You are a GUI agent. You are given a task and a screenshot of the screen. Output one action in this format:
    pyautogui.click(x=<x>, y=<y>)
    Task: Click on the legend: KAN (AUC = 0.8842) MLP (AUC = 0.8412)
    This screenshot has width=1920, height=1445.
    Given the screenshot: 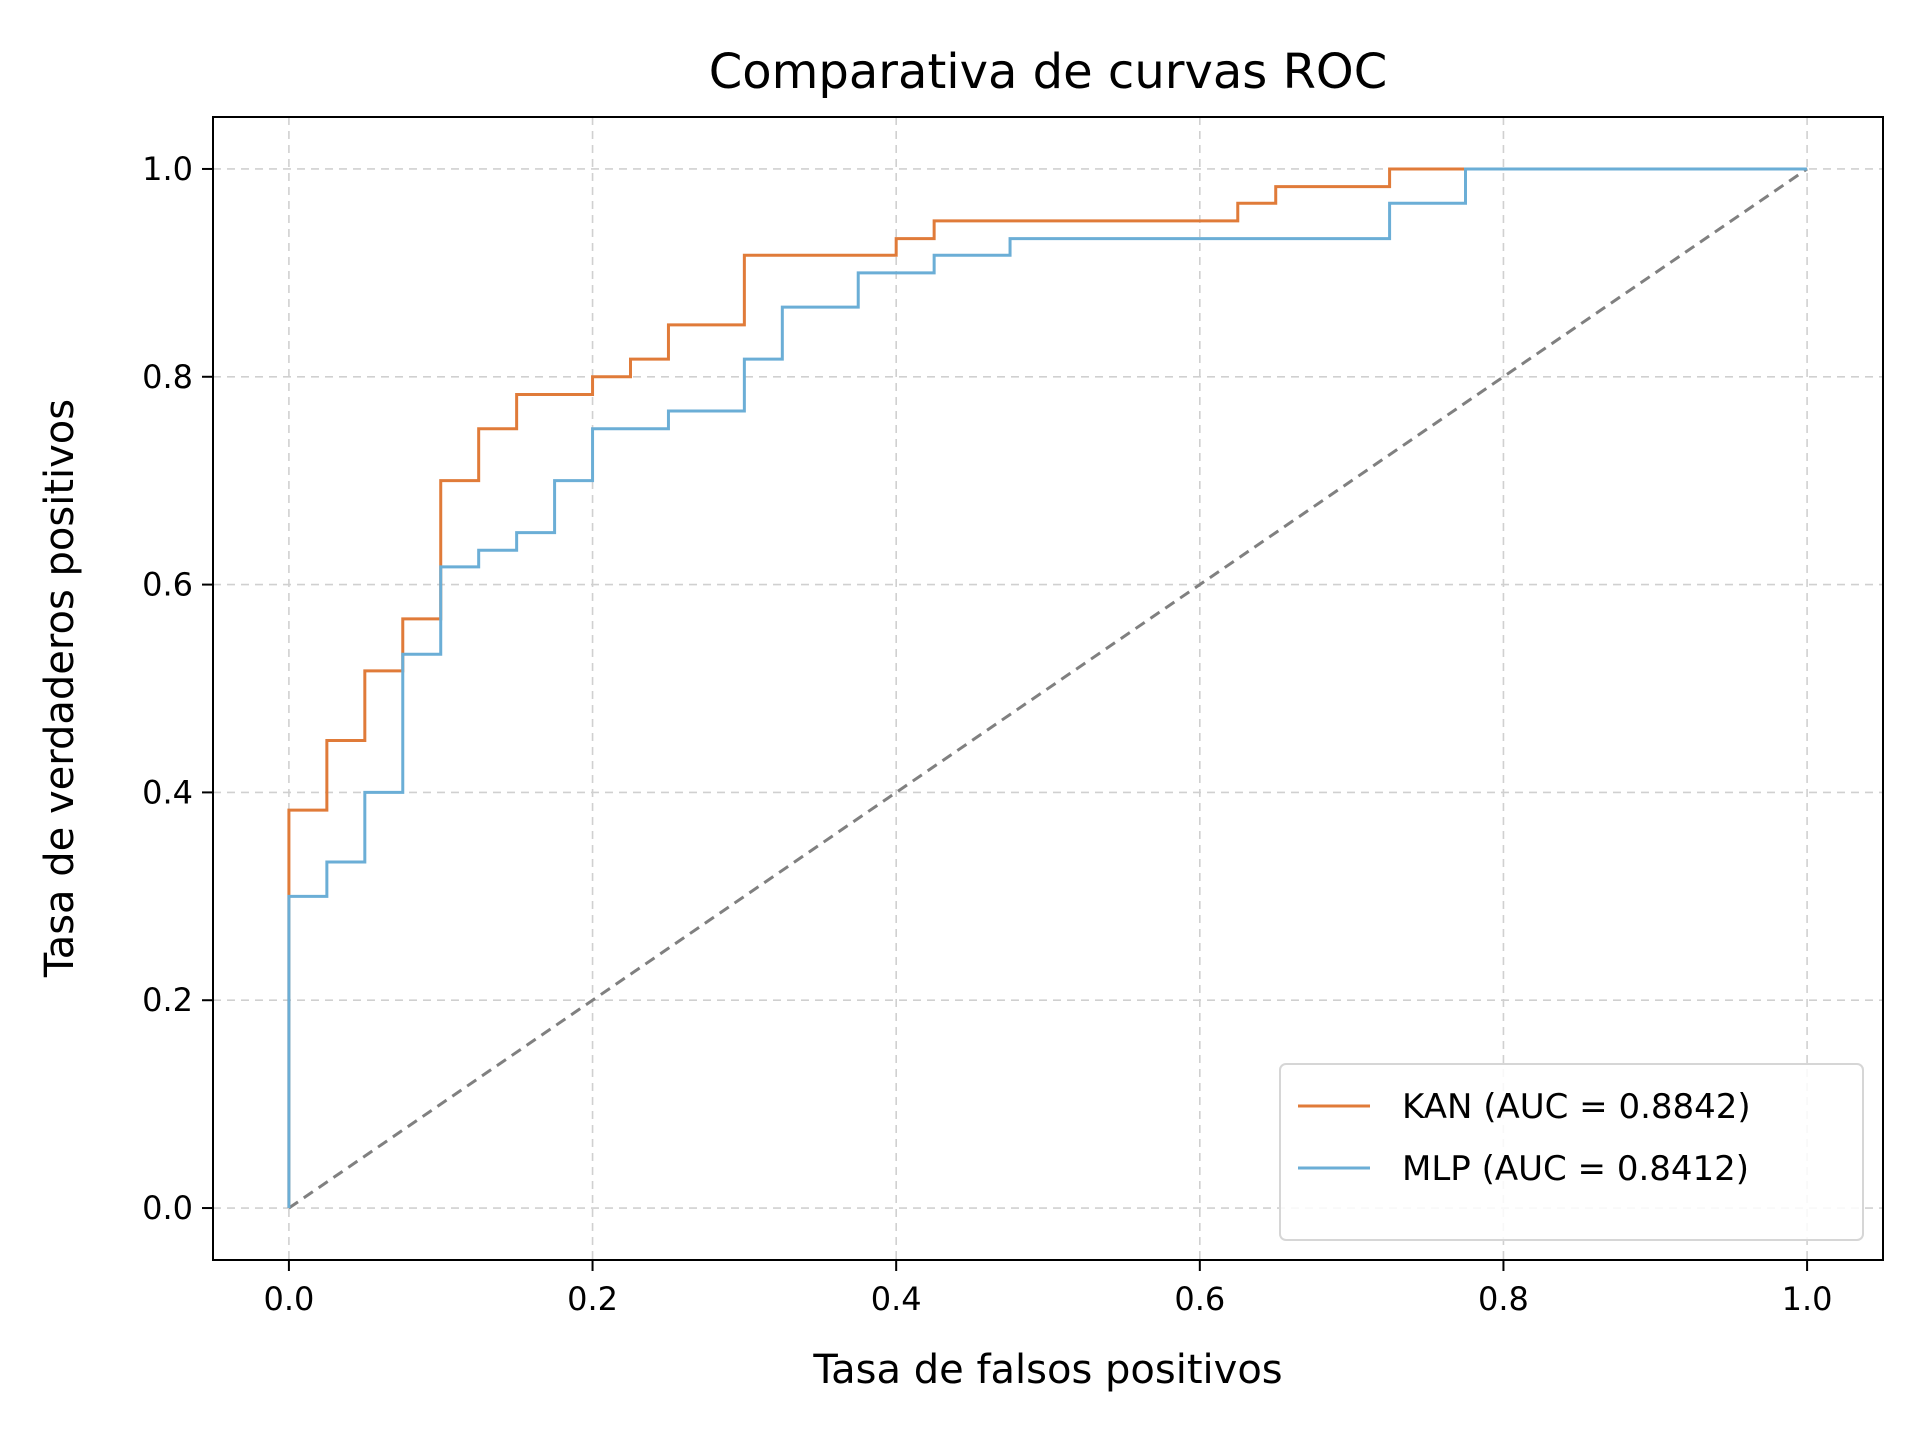 What is the action you would take?
    pyautogui.click(x=1571, y=1152)
    